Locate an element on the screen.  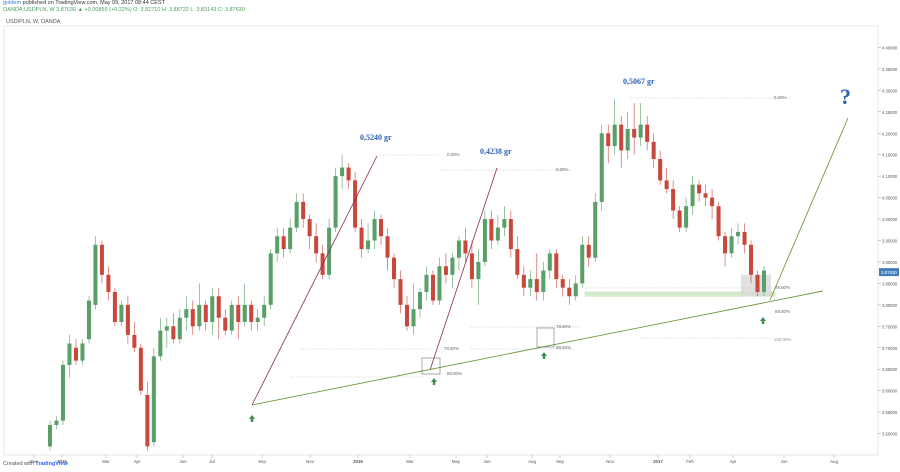
y-tick-label: 4.15000 is located at coordinates (890, 155).